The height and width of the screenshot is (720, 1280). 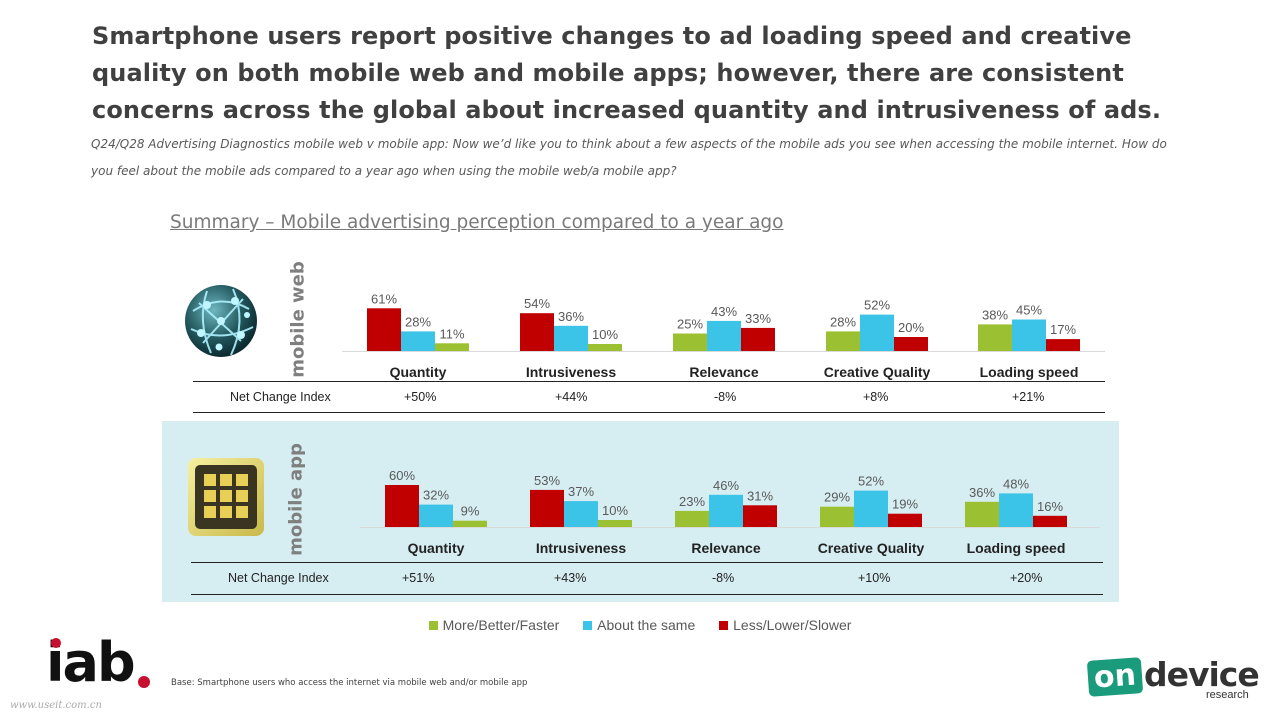 I want to click on data-label: 43%, so click(x=724, y=311).